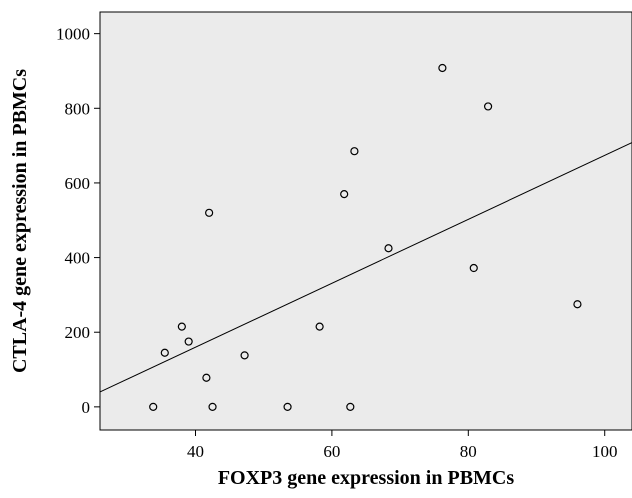 This screenshot has height=498, width=632. I want to click on x-axis-title: FOXP3 gene expression in PBMCs, so click(366, 478).